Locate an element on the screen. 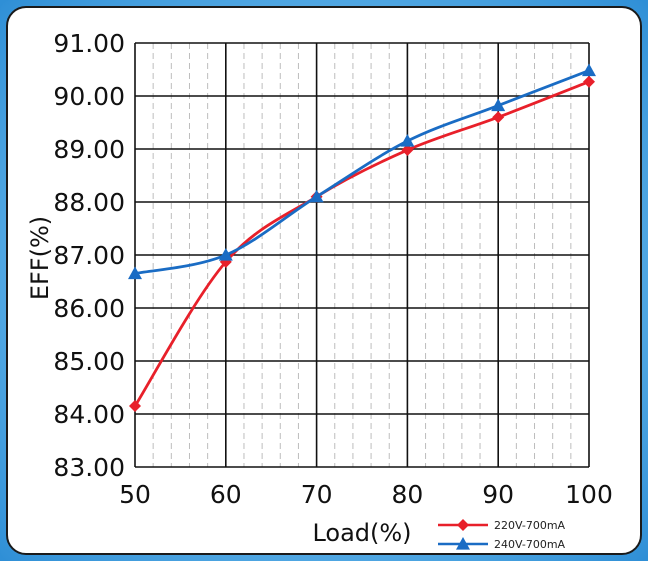 Image resolution: width=648 pixels, height=561 pixels. y-axis-label: EFF(%) is located at coordinates (40, 258).